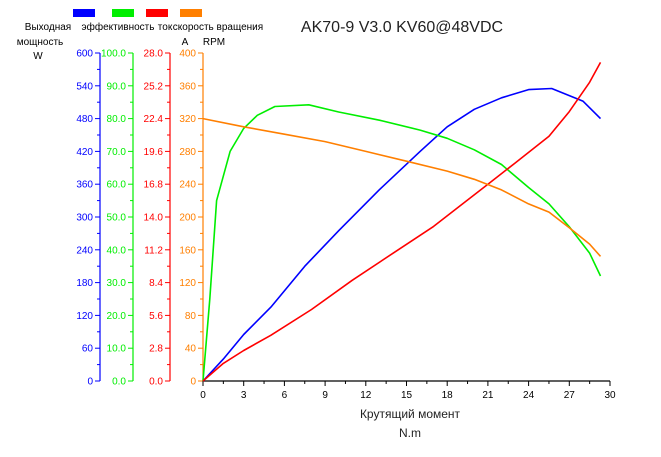 The height and width of the screenshot is (457, 661). Describe the element at coordinates (218, 27) in the screenshot. I see `legend-label-speed: скорость вращения` at that location.